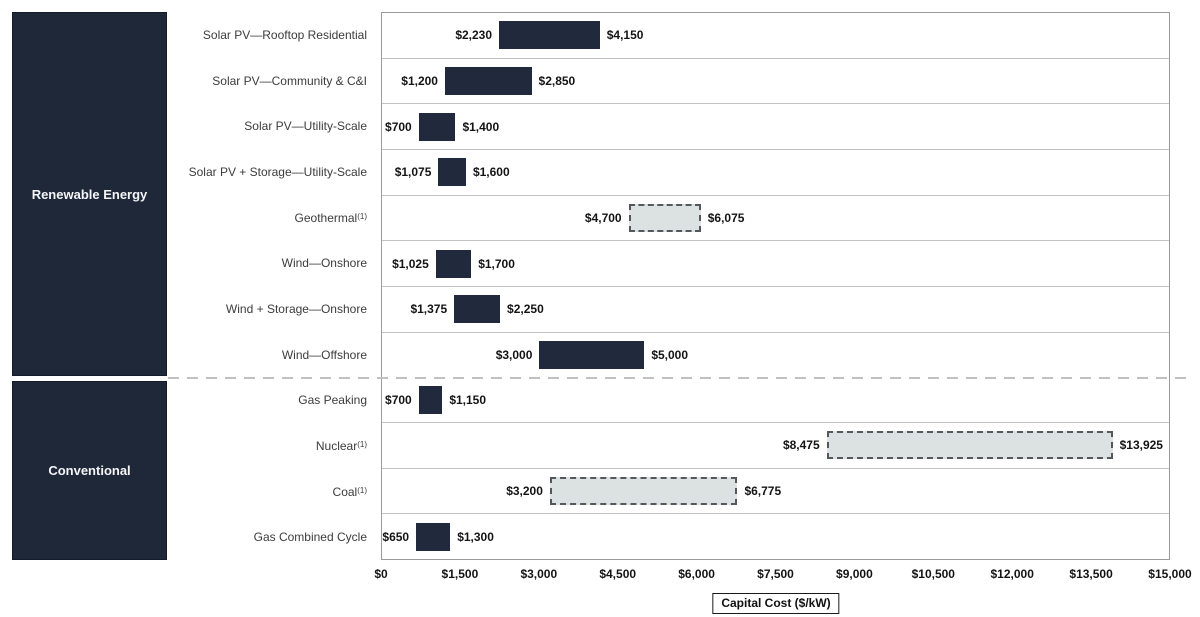 The image size is (1200, 617). What do you see at coordinates (679, 378) in the screenshot?
I see `group-divider-dashed-line` at bounding box center [679, 378].